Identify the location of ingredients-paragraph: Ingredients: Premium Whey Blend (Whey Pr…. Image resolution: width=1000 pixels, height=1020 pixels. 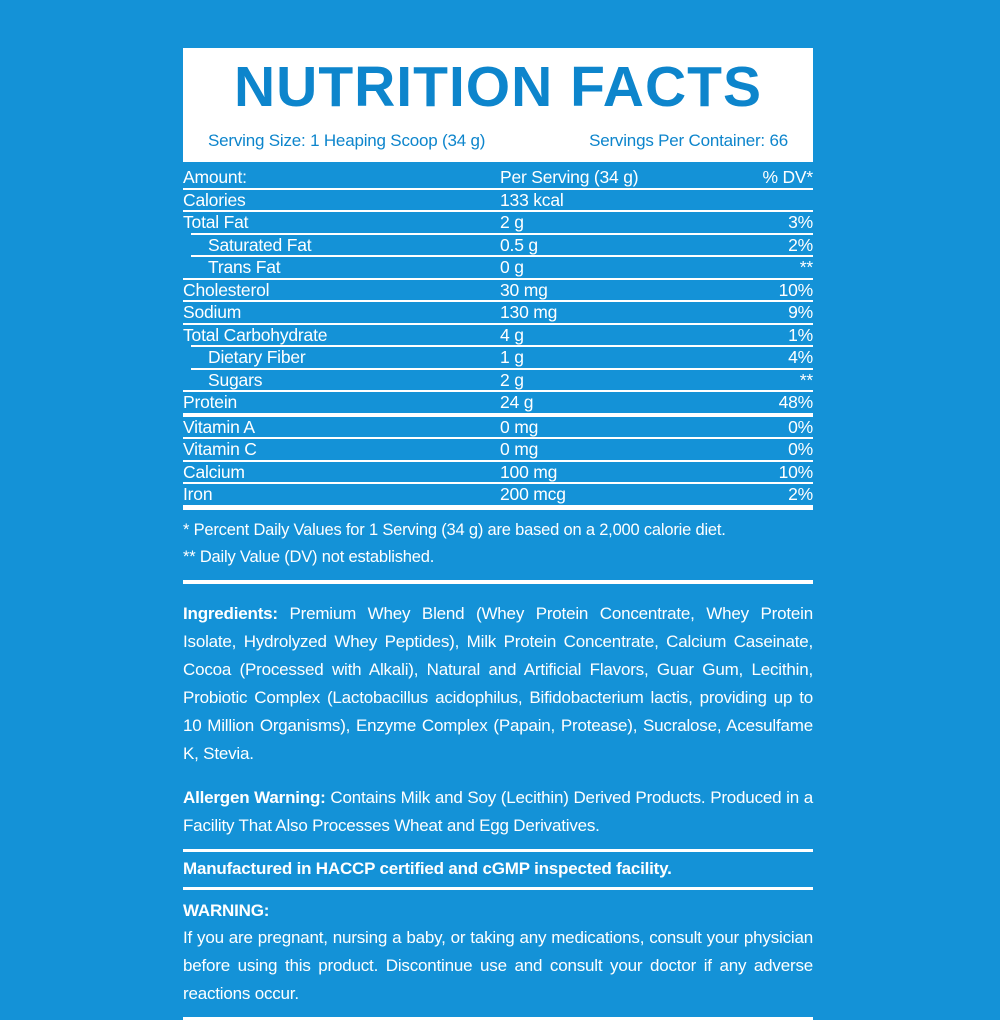
(498, 684).